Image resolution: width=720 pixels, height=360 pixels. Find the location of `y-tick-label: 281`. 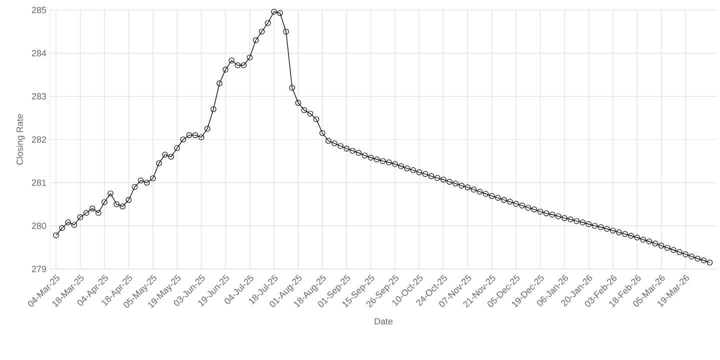

y-tick-label: 281 is located at coordinates (39, 182).